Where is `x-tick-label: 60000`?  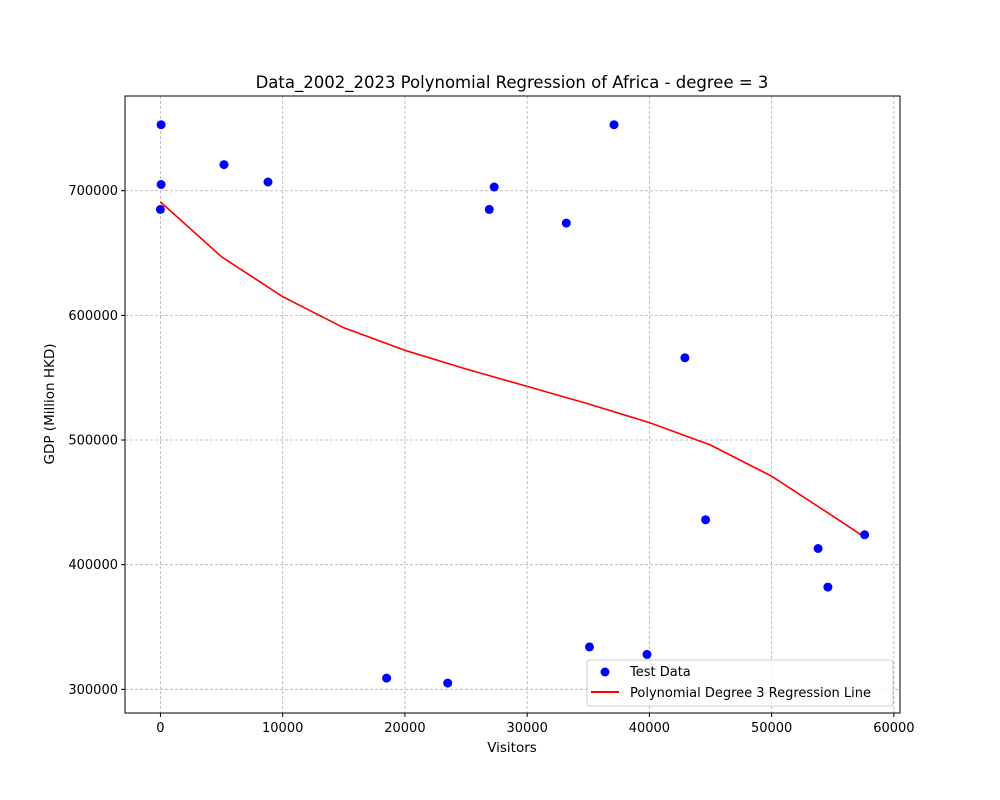 x-tick-label: 60000 is located at coordinates (893, 728).